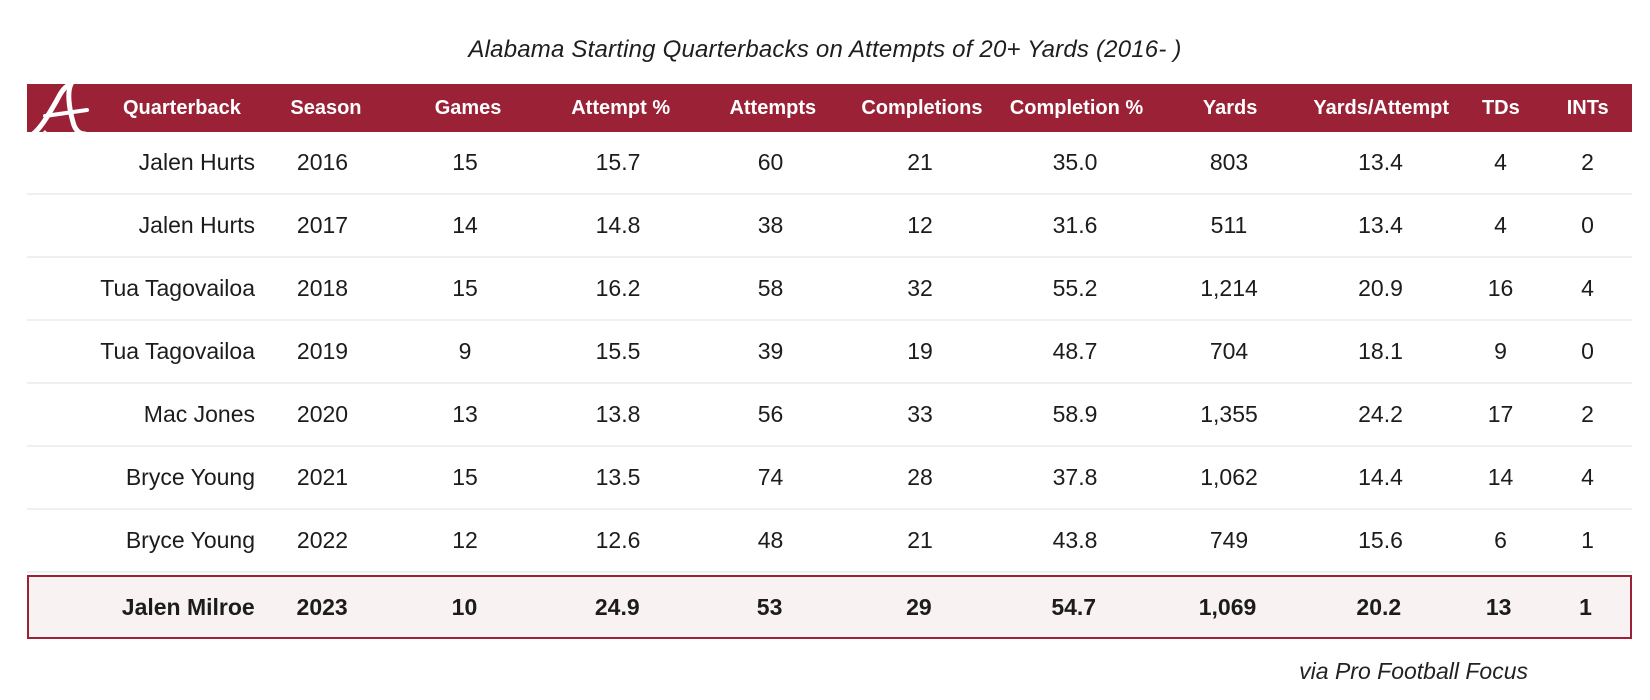 Image resolution: width=1650 pixels, height=700 pixels. Describe the element at coordinates (1229, 288) in the screenshot. I see `cell-yards: 1,214` at that location.